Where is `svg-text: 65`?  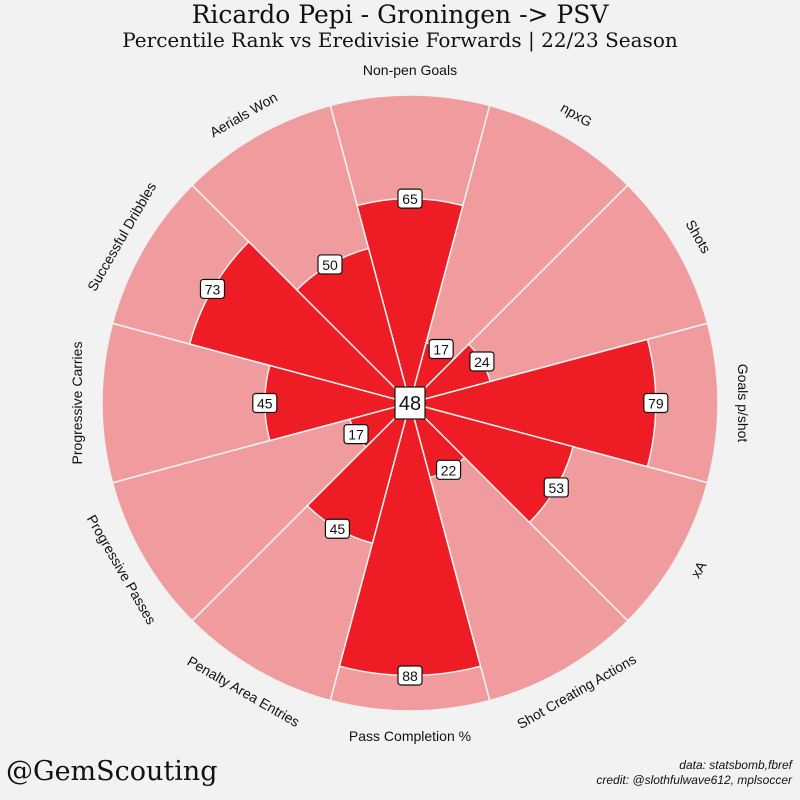
svg-text: 65 is located at coordinates (410, 199).